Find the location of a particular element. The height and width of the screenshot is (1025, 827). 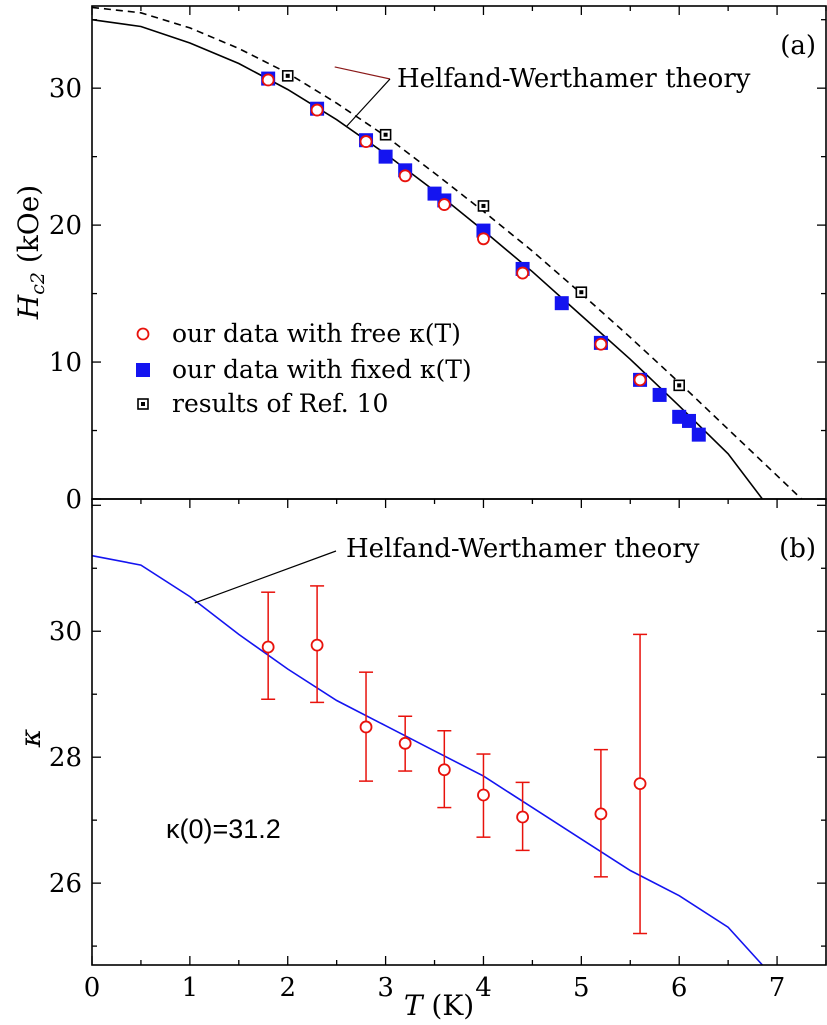

y-tick-label: 0 is located at coordinates (73, 500).